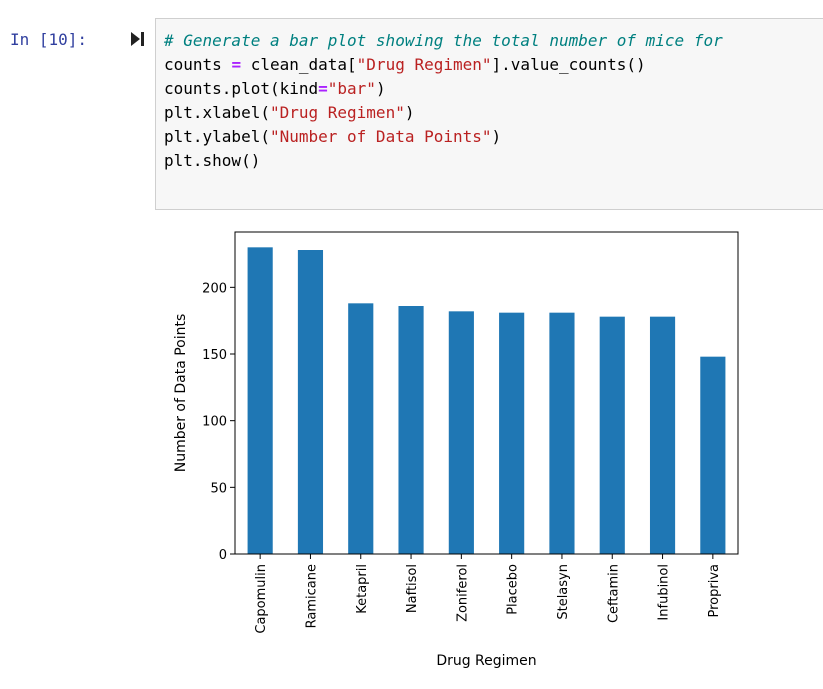 The height and width of the screenshot is (689, 823). I want to click on bar-stelasyn, so click(562, 433).